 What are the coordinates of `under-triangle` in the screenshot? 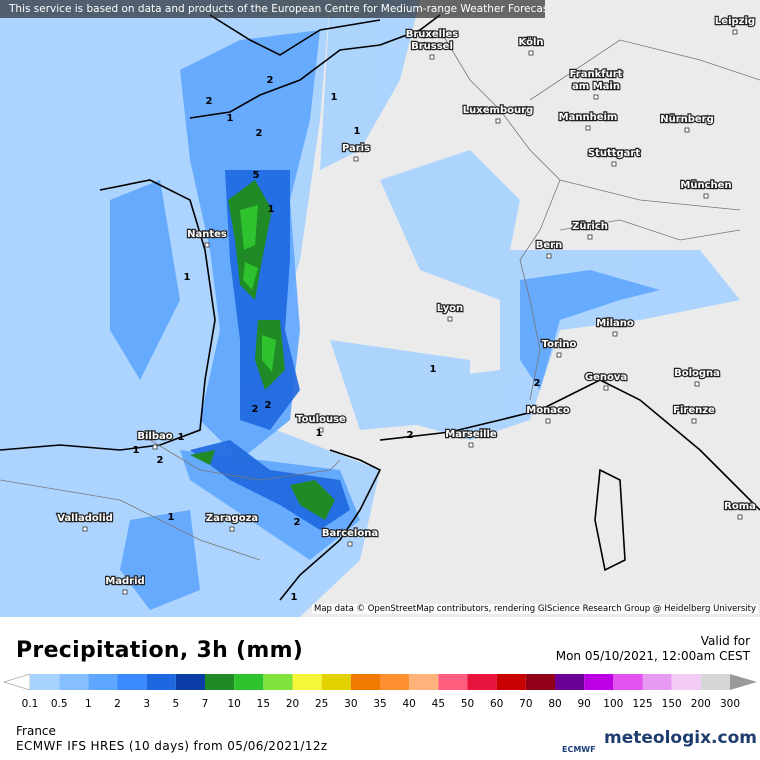 It's located at (16, 682).